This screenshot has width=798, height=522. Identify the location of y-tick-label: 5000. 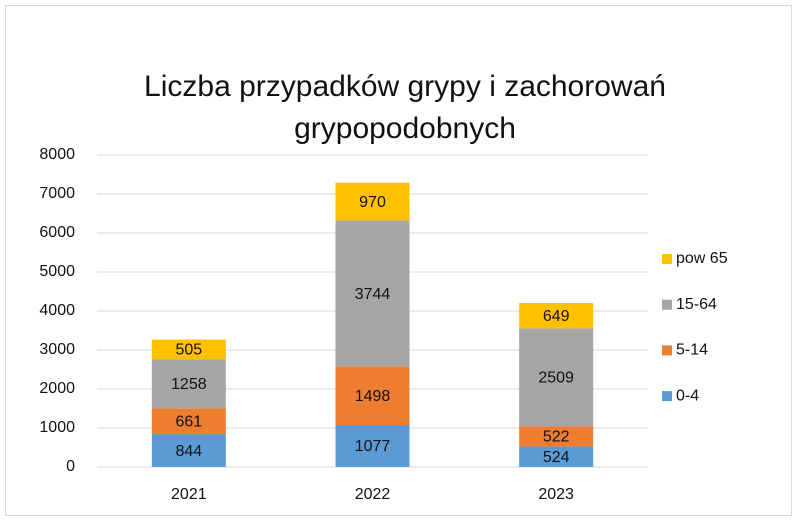
(57, 271).